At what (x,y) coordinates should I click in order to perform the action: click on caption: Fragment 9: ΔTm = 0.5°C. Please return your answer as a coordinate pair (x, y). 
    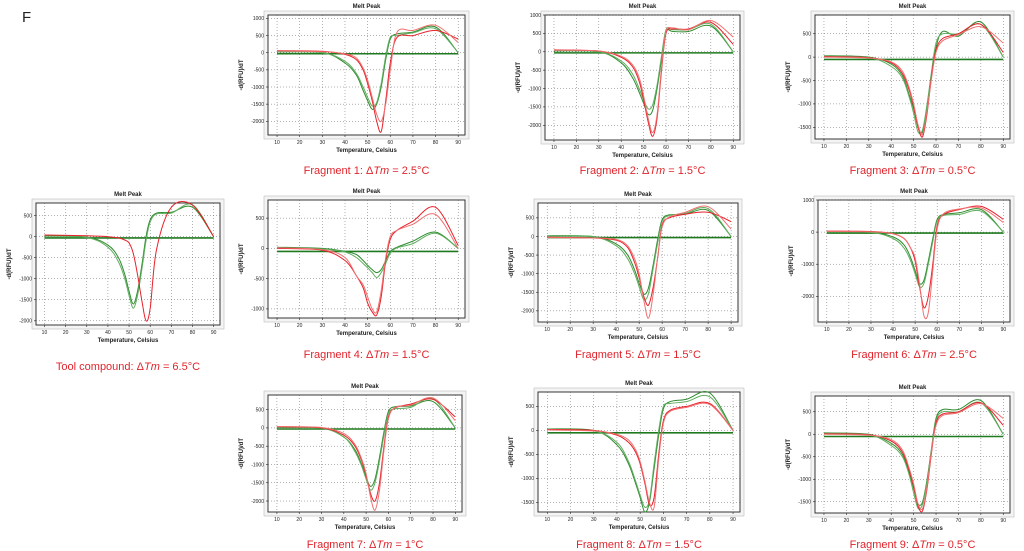
    Looking at the image, I should click on (913, 545).